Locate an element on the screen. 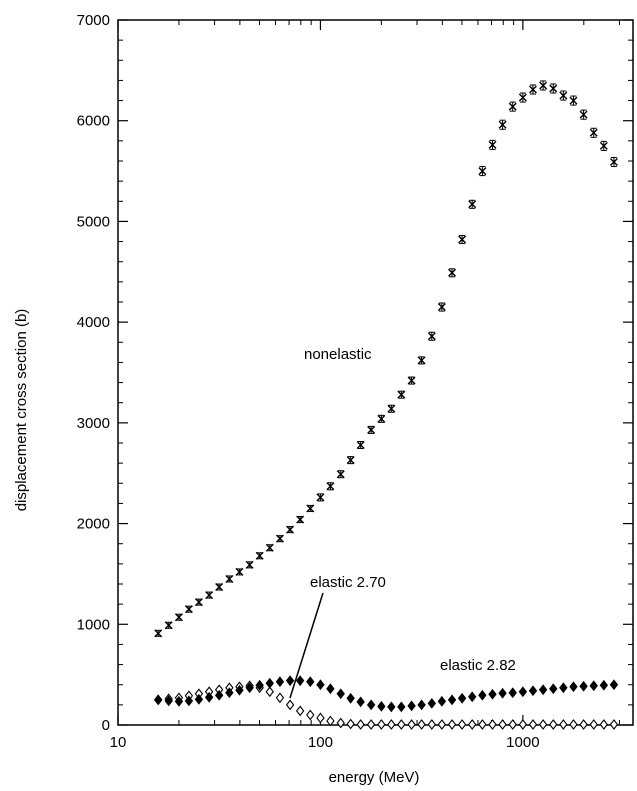 The width and height of the screenshot is (637, 791). y-tick-label: 1000 is located at coordinates (93, 624).